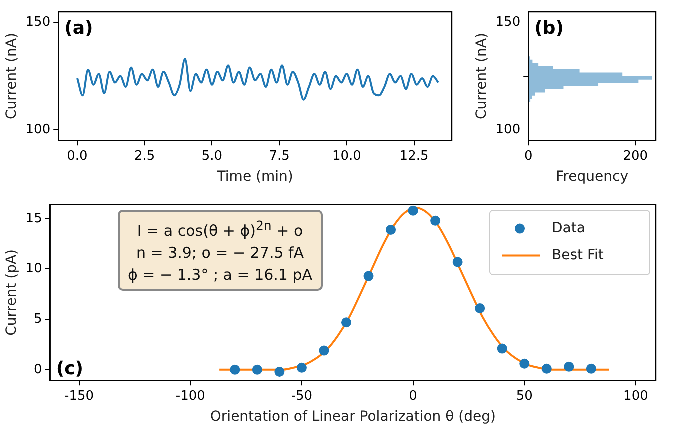  Describe the element at coordinates (255, 177) in the screenshot. I see `x-axis-title: Time (min)` at that location.